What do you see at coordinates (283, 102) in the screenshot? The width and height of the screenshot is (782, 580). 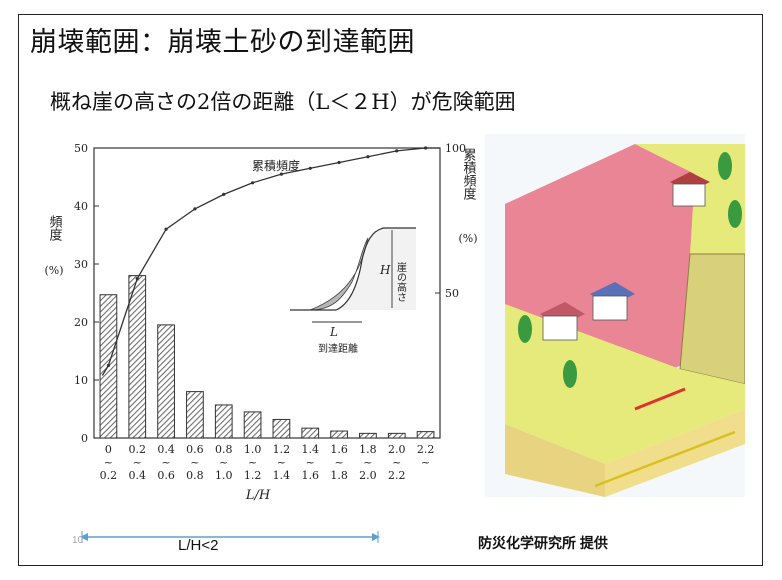 I see `slide-subtitle: 概ね崖の高さの2倍の距離（L＜２H）が危険範囲` at bounding box center [283, 102].